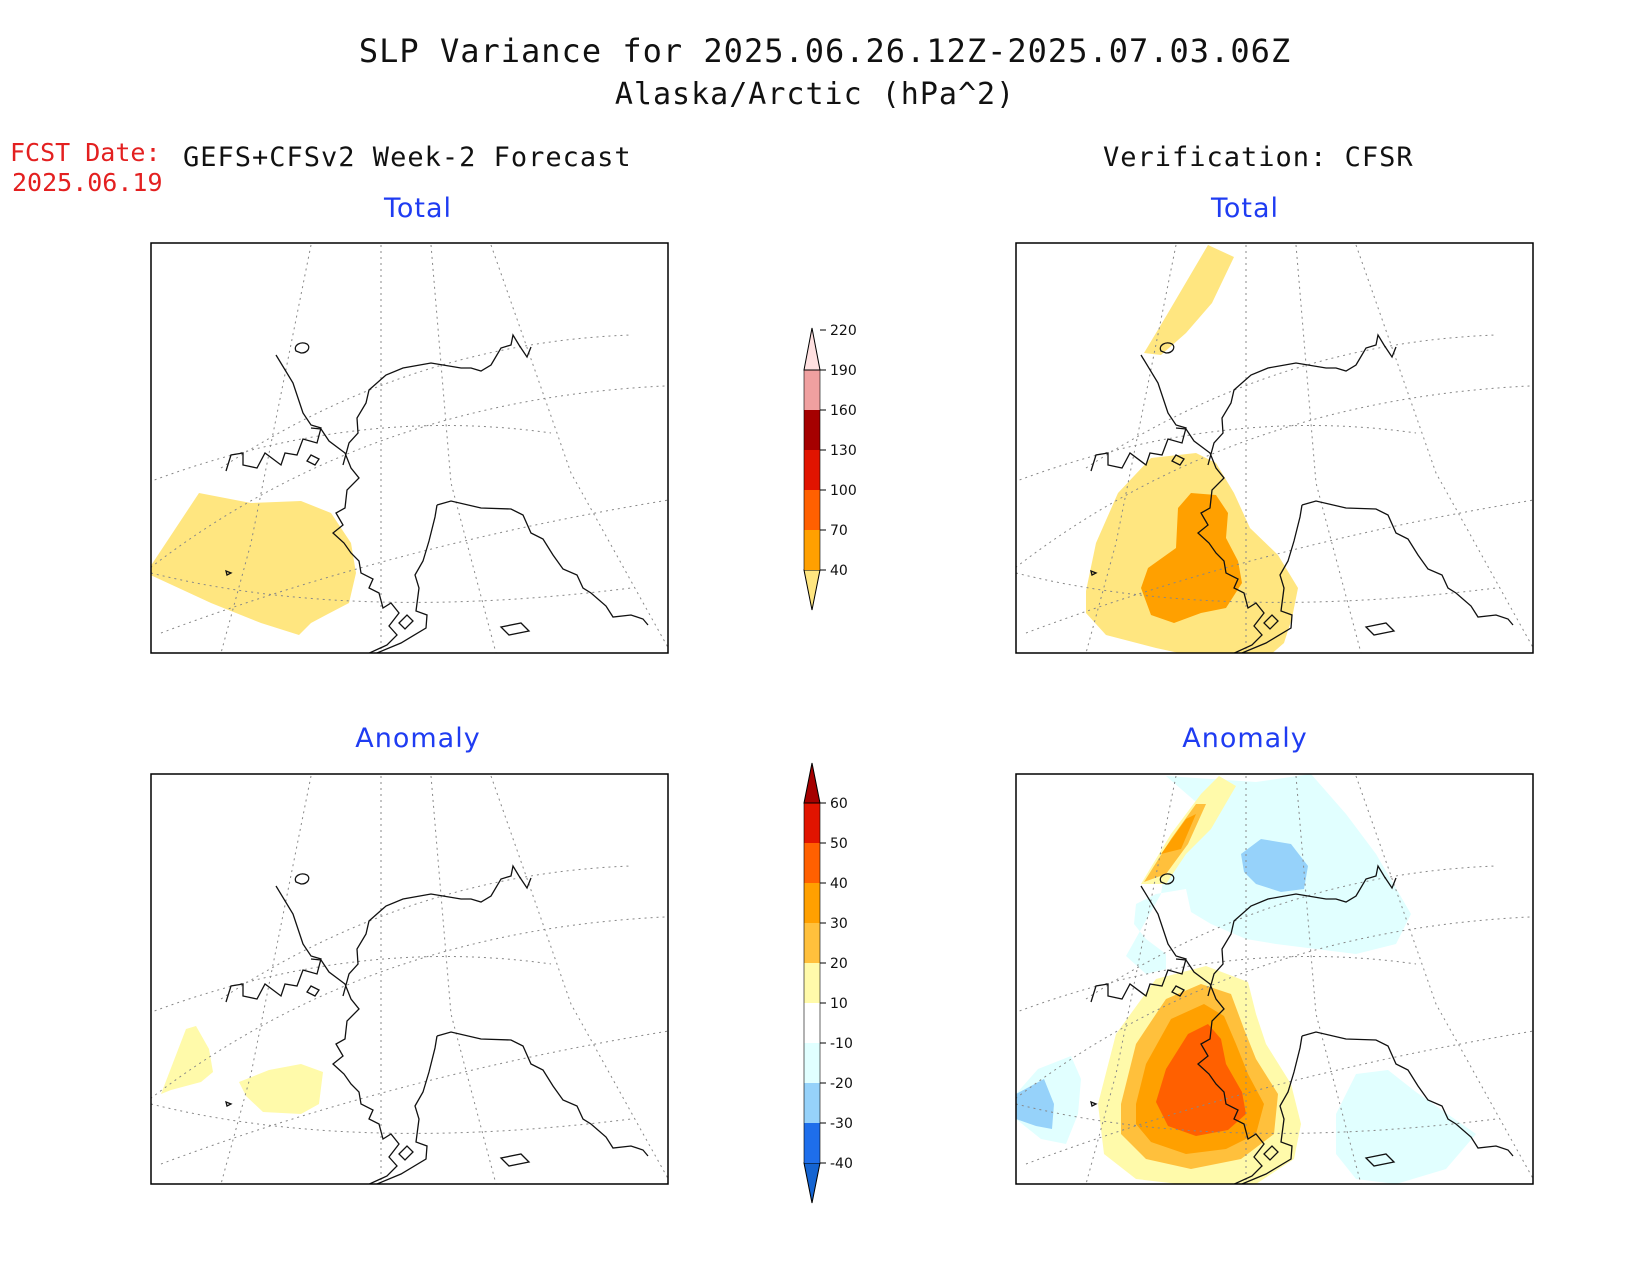  I want to click on verification-heading: Verification: CFSR, so click(1258, 157).